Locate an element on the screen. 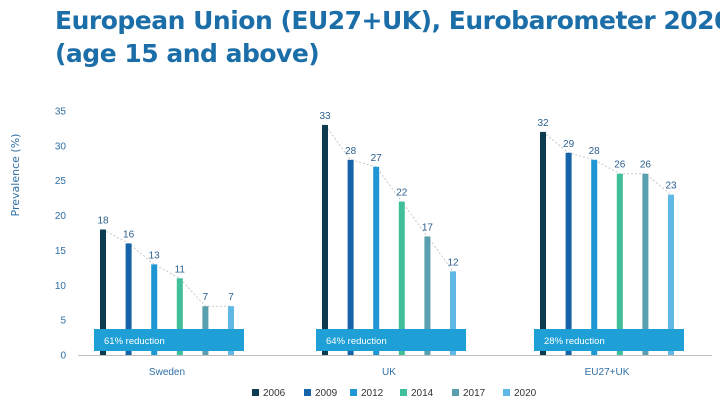  legend-label-2012: 2012 is located at coordinates (372, 393).